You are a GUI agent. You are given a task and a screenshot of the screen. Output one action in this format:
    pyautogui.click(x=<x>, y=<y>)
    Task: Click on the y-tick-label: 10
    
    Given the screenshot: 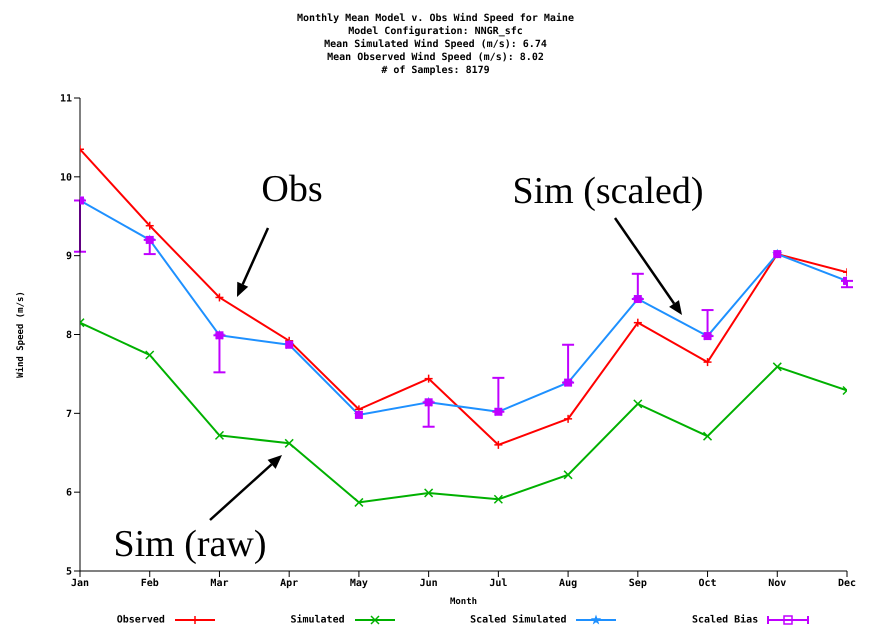 What is the action you would take?
    pyautogui.click(x=66, y=178)
    